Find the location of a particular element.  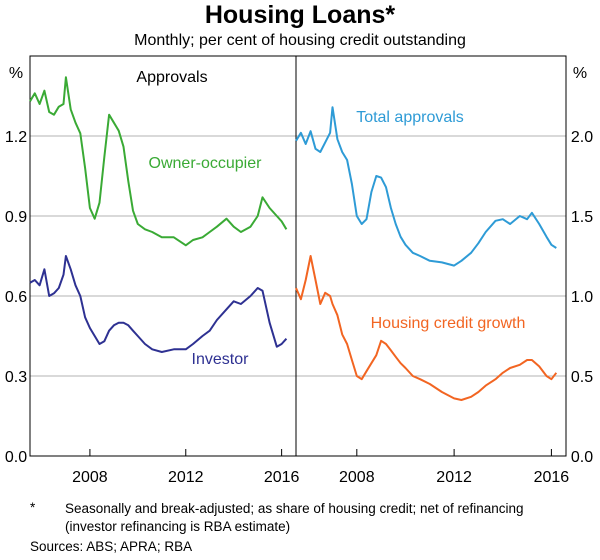

y-tick-label: 2.0 is located at coordinates (582, 137).